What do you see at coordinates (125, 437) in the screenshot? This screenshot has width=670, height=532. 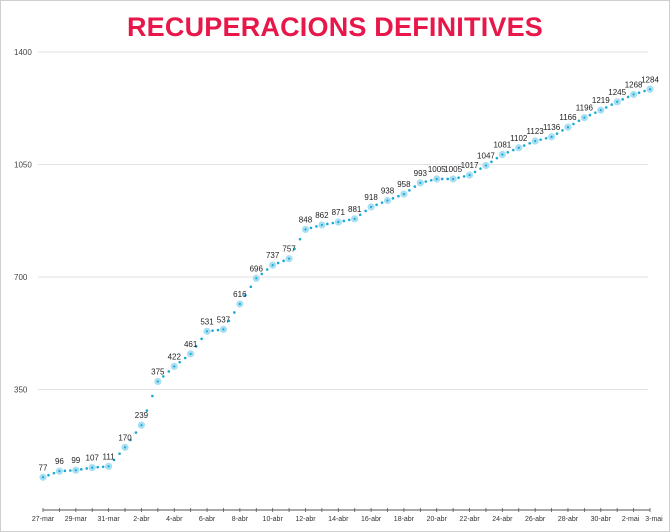 I see `data-label: 170` at bounding box center [125, 437].